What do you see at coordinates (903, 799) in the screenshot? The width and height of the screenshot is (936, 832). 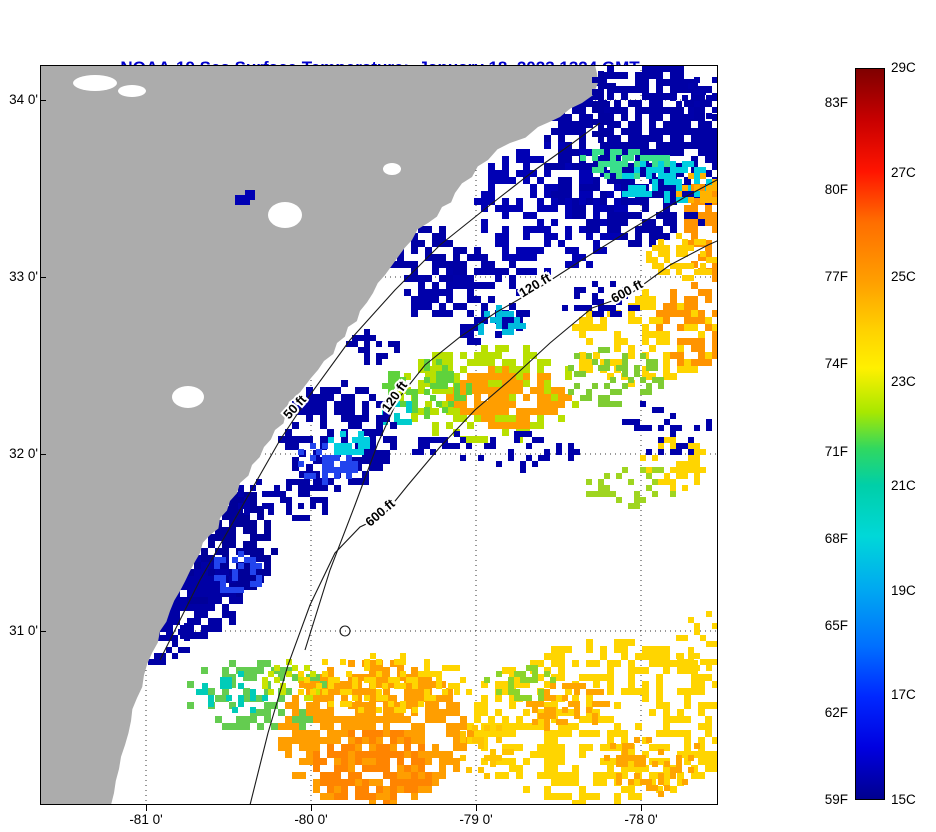 I see `colorbar-c-label: 15C` at bounding box center [903, 799].